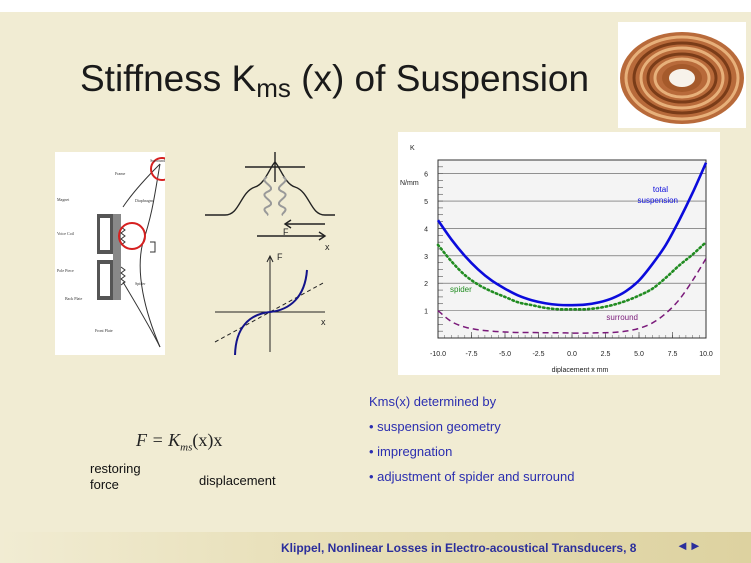  I want to click on force-formula: F = Kms(x)x, so click(179, 442).